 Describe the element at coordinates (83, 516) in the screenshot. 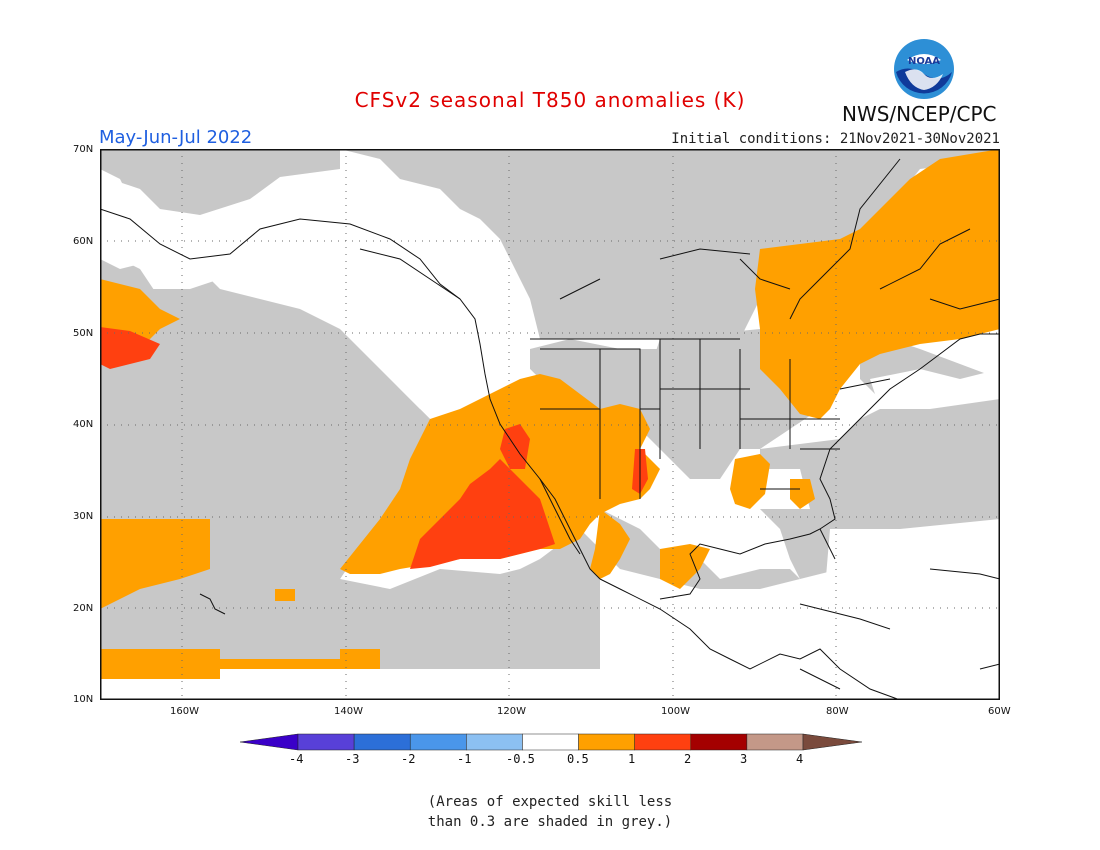

I see `lat-label-30n: 30N` at that location.